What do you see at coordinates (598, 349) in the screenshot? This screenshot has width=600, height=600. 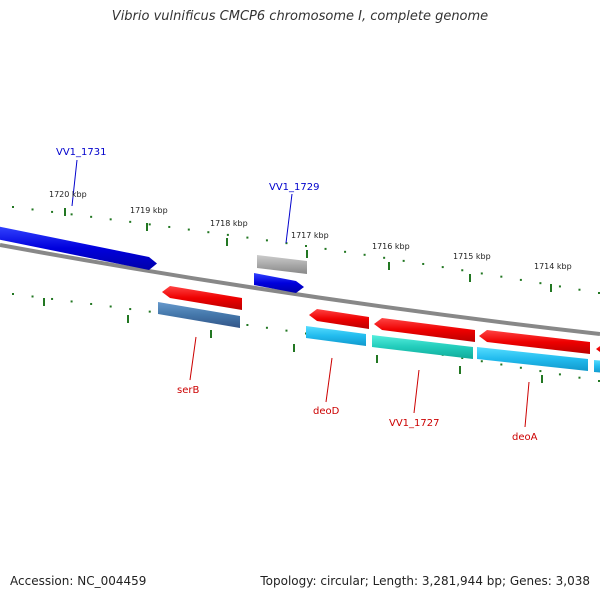 I see `gene-feature-edge-red` at bounding box center [598, 349].